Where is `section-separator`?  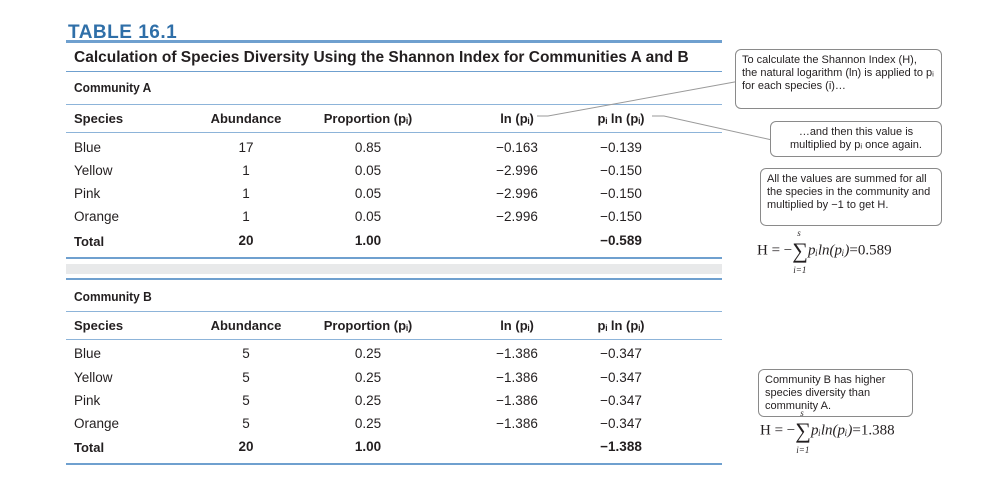 section-separator is located at coordinates (394, 269).